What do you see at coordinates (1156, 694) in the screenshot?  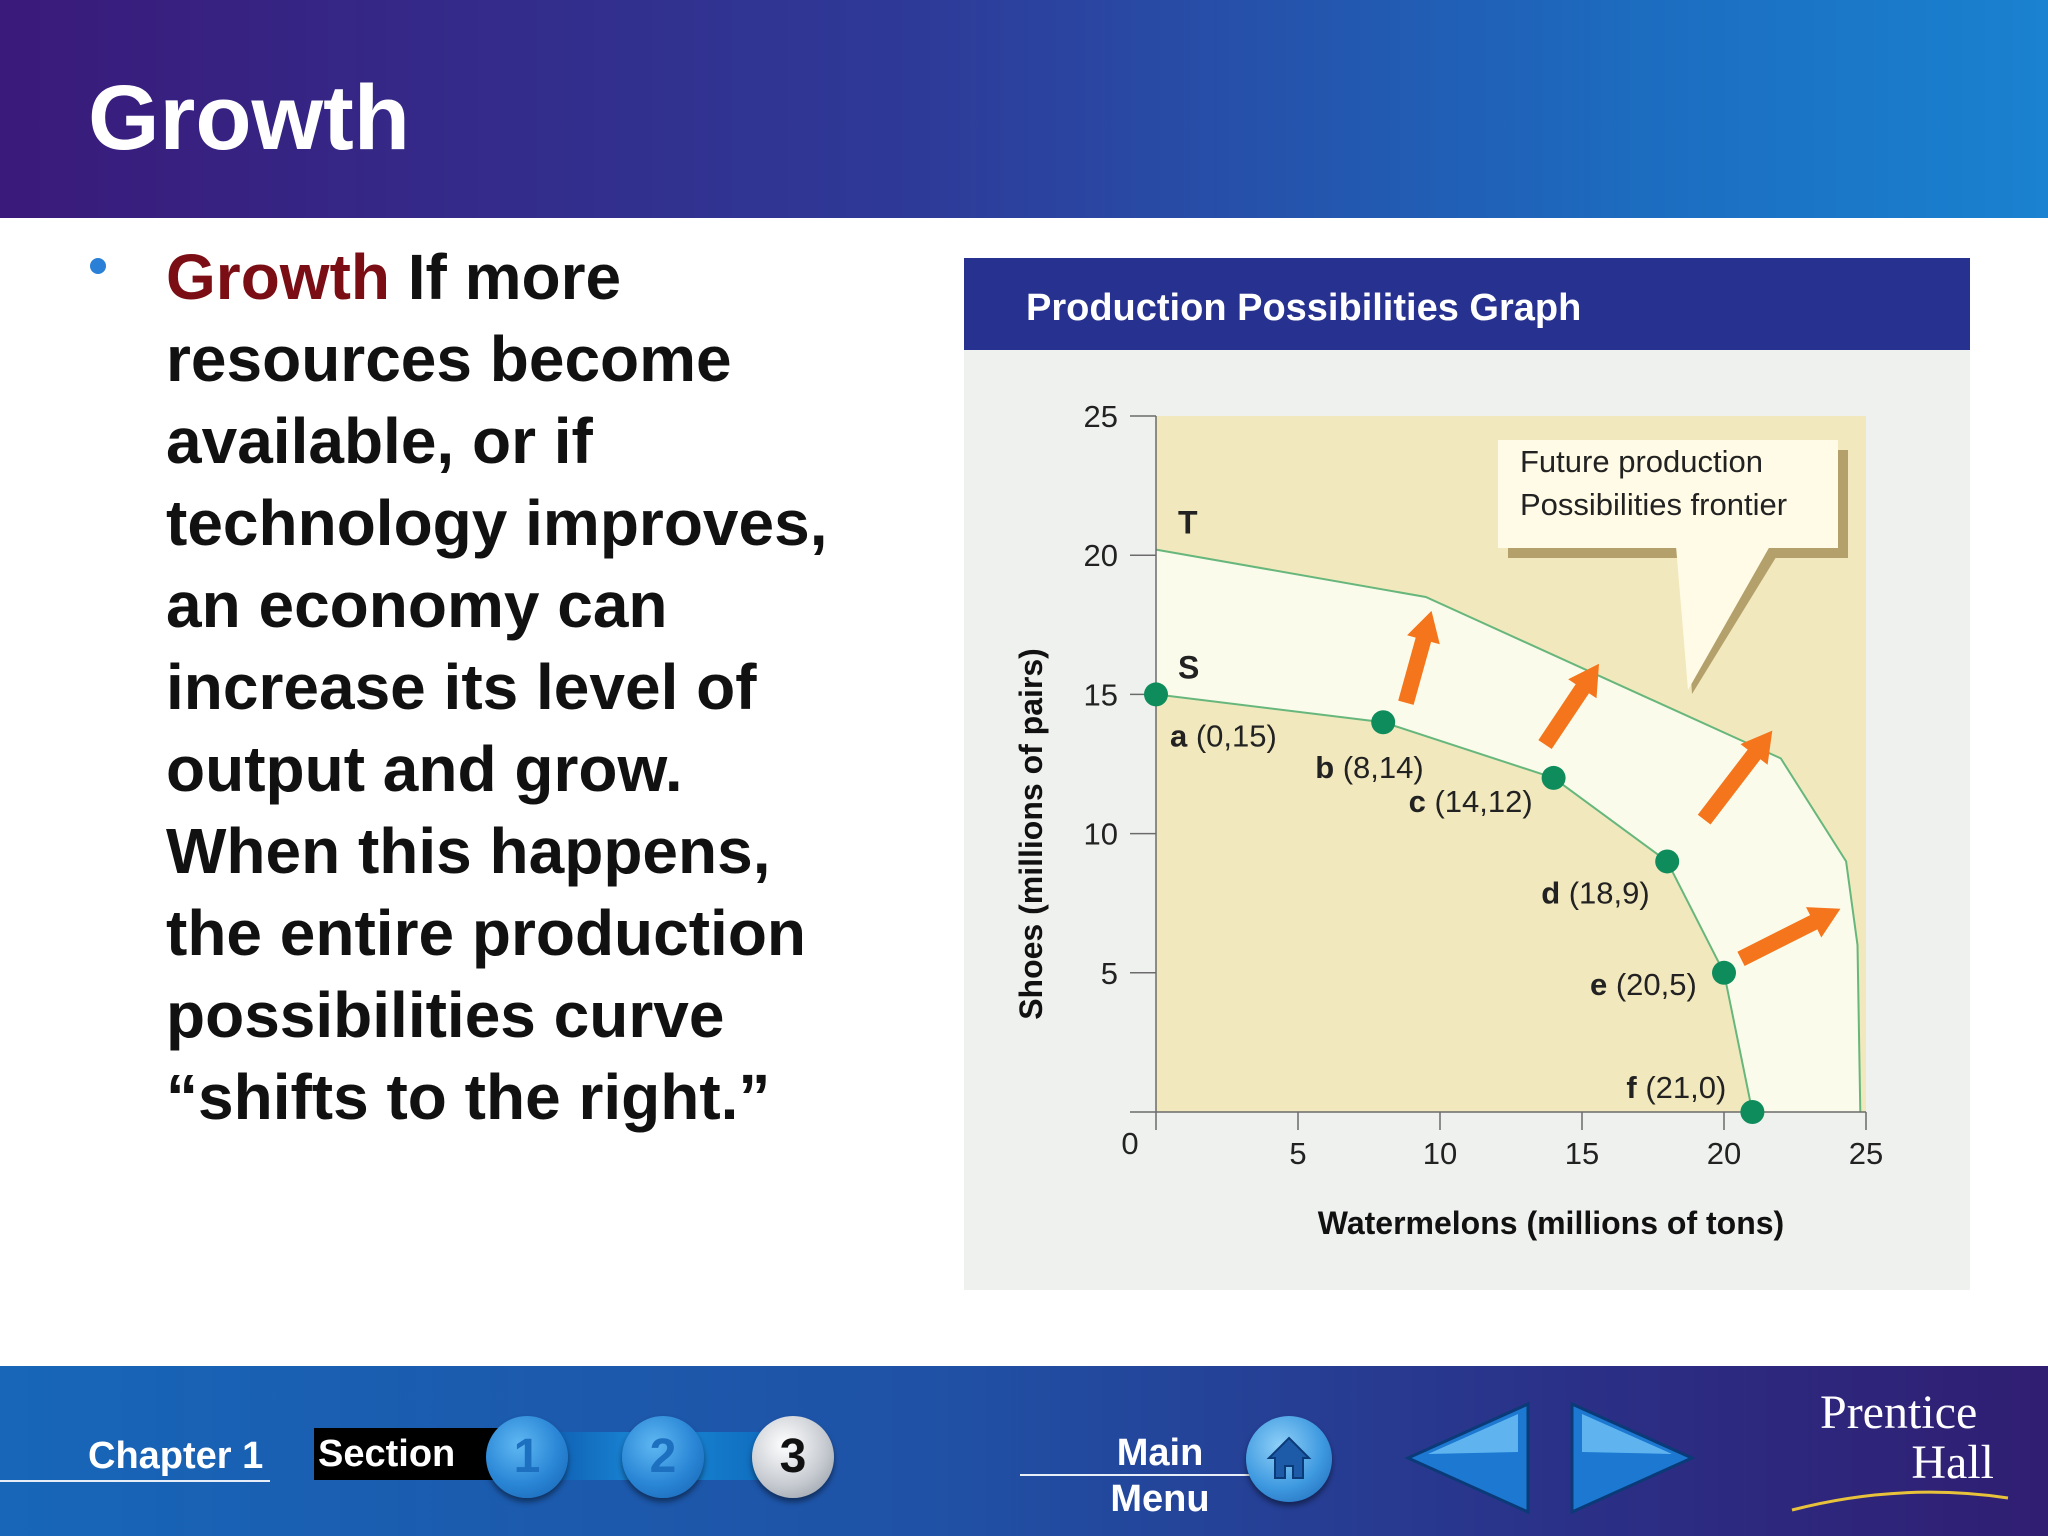 I see `point-a` at bounding box center [1156, 694].